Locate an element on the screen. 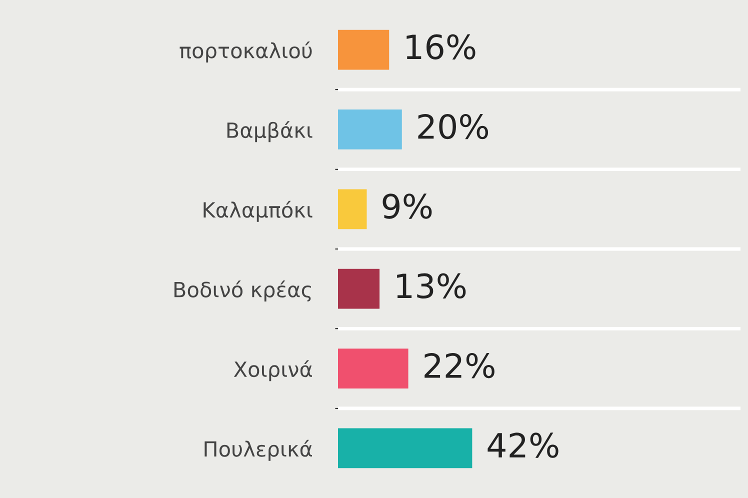 The image size is (748, 498). data-label: 42% is located at coordinates (523, 445).